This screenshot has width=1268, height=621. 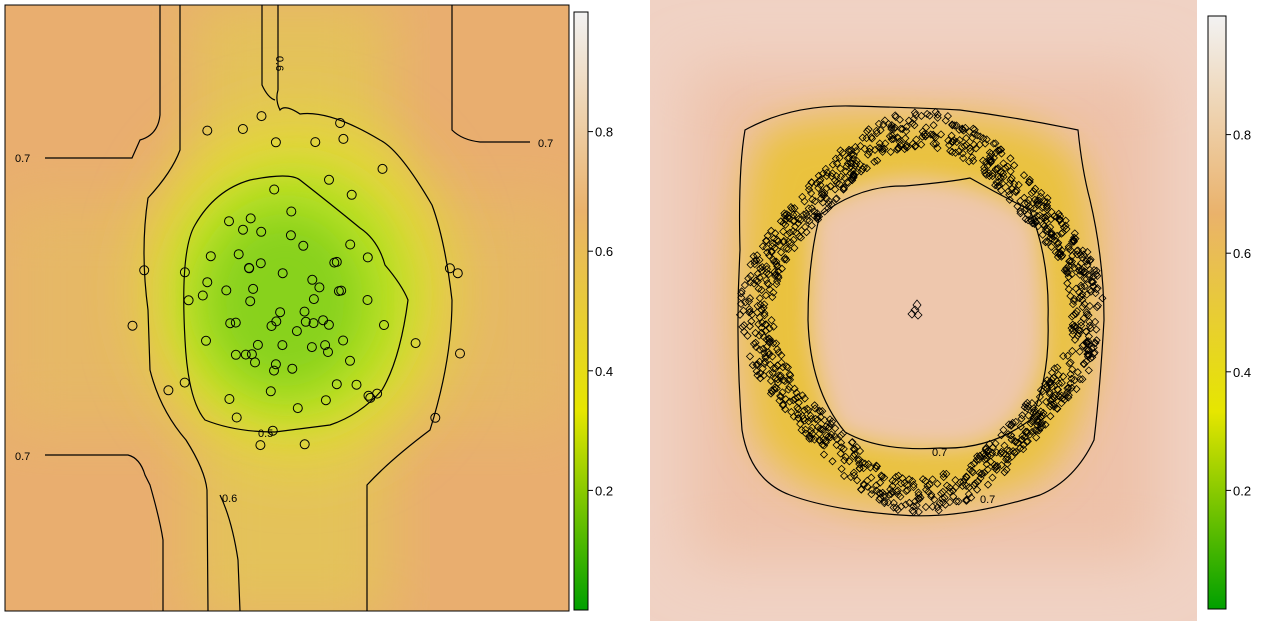 What do you see at coordinates (1229, 312) in the screenshot?
I see `right-colorbar: 0.2 0.4 0.6 0.8` at bounding box center [1229, 312].